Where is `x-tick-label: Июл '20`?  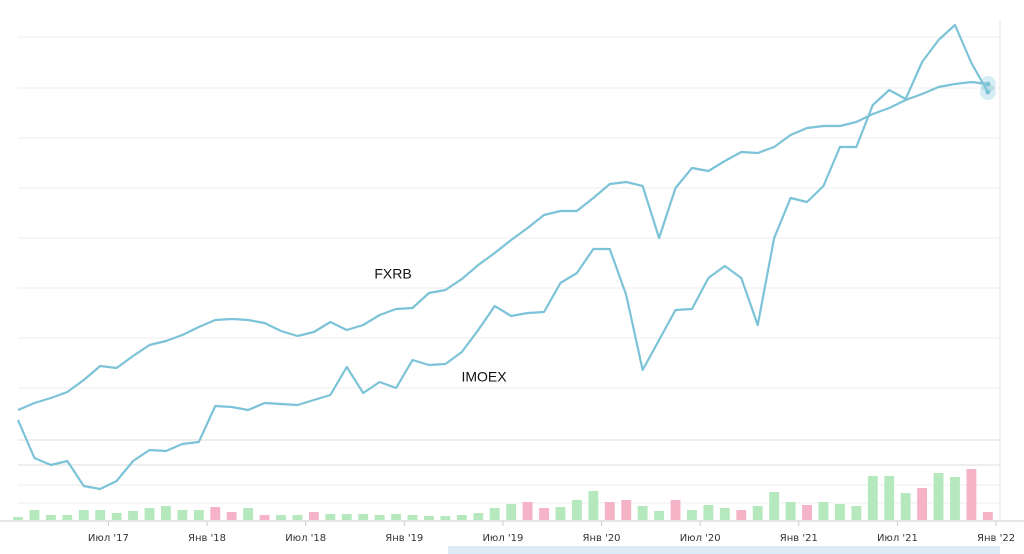
x-tick-label: Июл '20 is located at coordinates (700, 538).